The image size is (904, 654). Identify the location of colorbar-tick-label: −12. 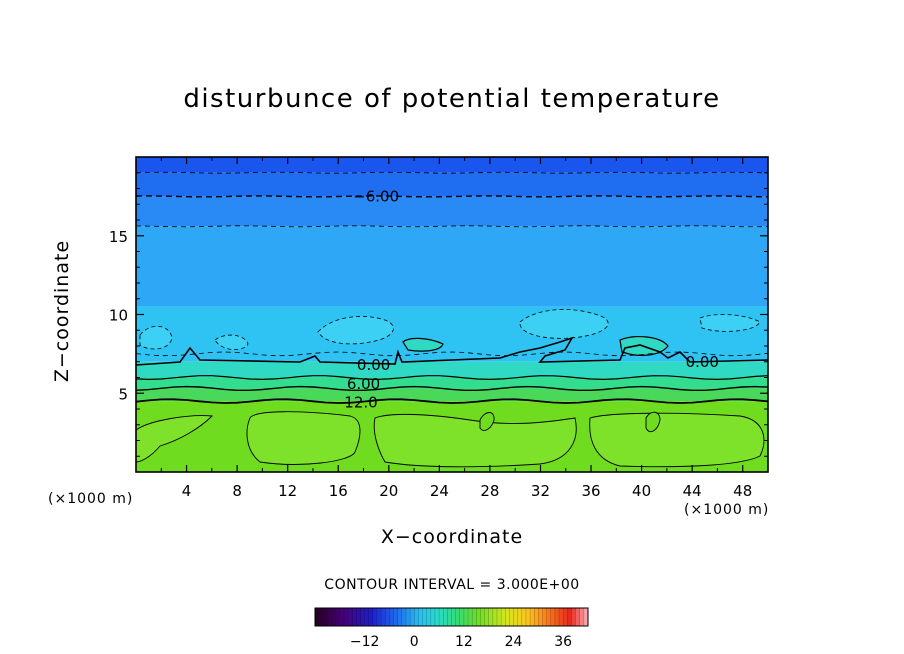
(365, 642).